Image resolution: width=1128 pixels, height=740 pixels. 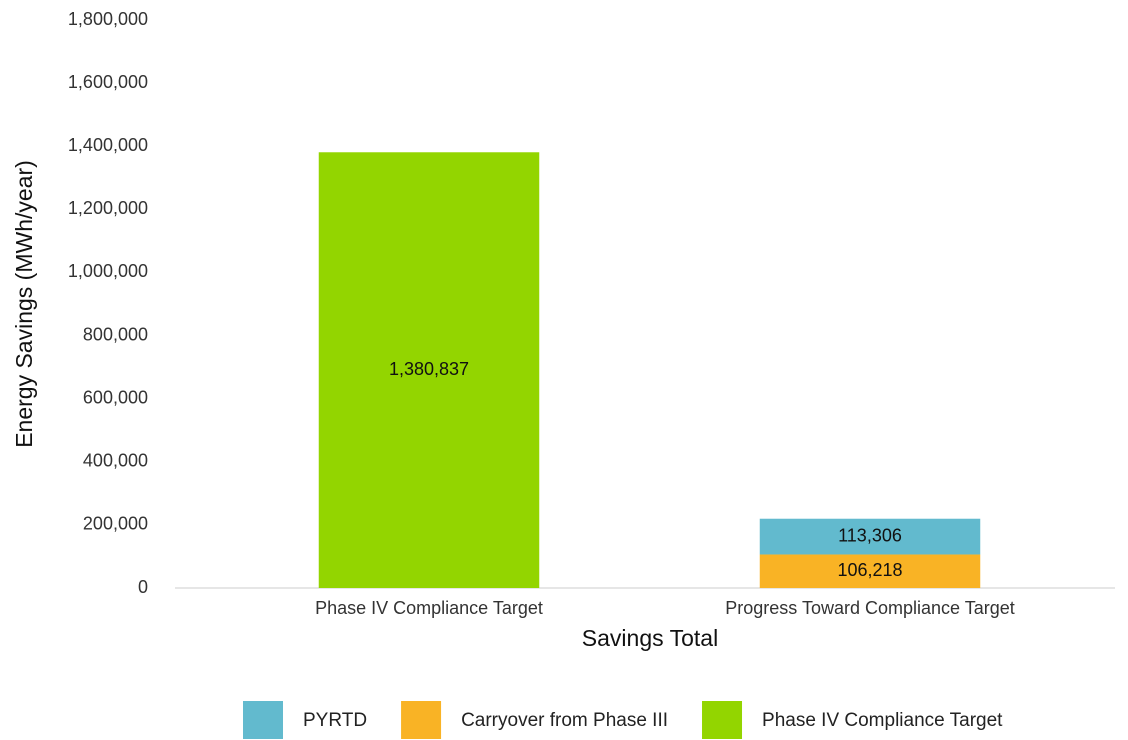 What do you see at coordinates (115, 524) in the screenshot?
I see `y-tick-label: 200,000` at bounding box center [115, 524].